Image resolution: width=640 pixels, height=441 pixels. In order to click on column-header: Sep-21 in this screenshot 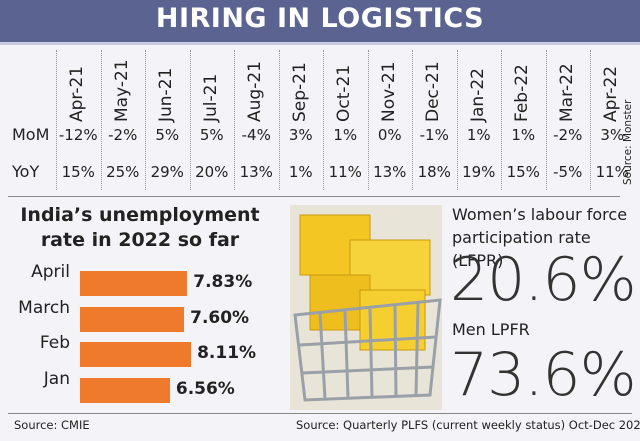, I will do `click(299, 92)`.